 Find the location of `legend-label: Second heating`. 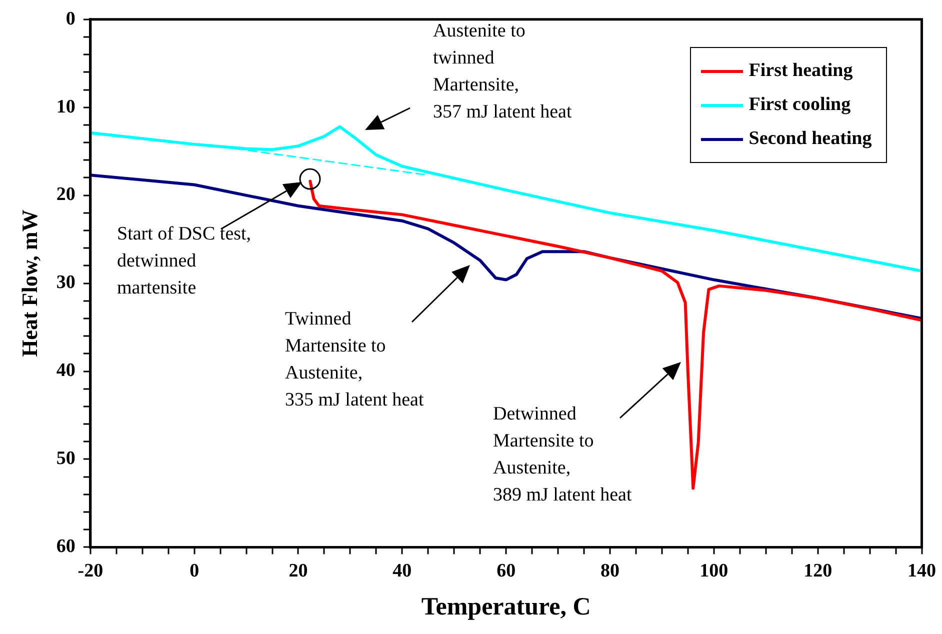

legend-label: Second heating is located at coordinates (810, 139).